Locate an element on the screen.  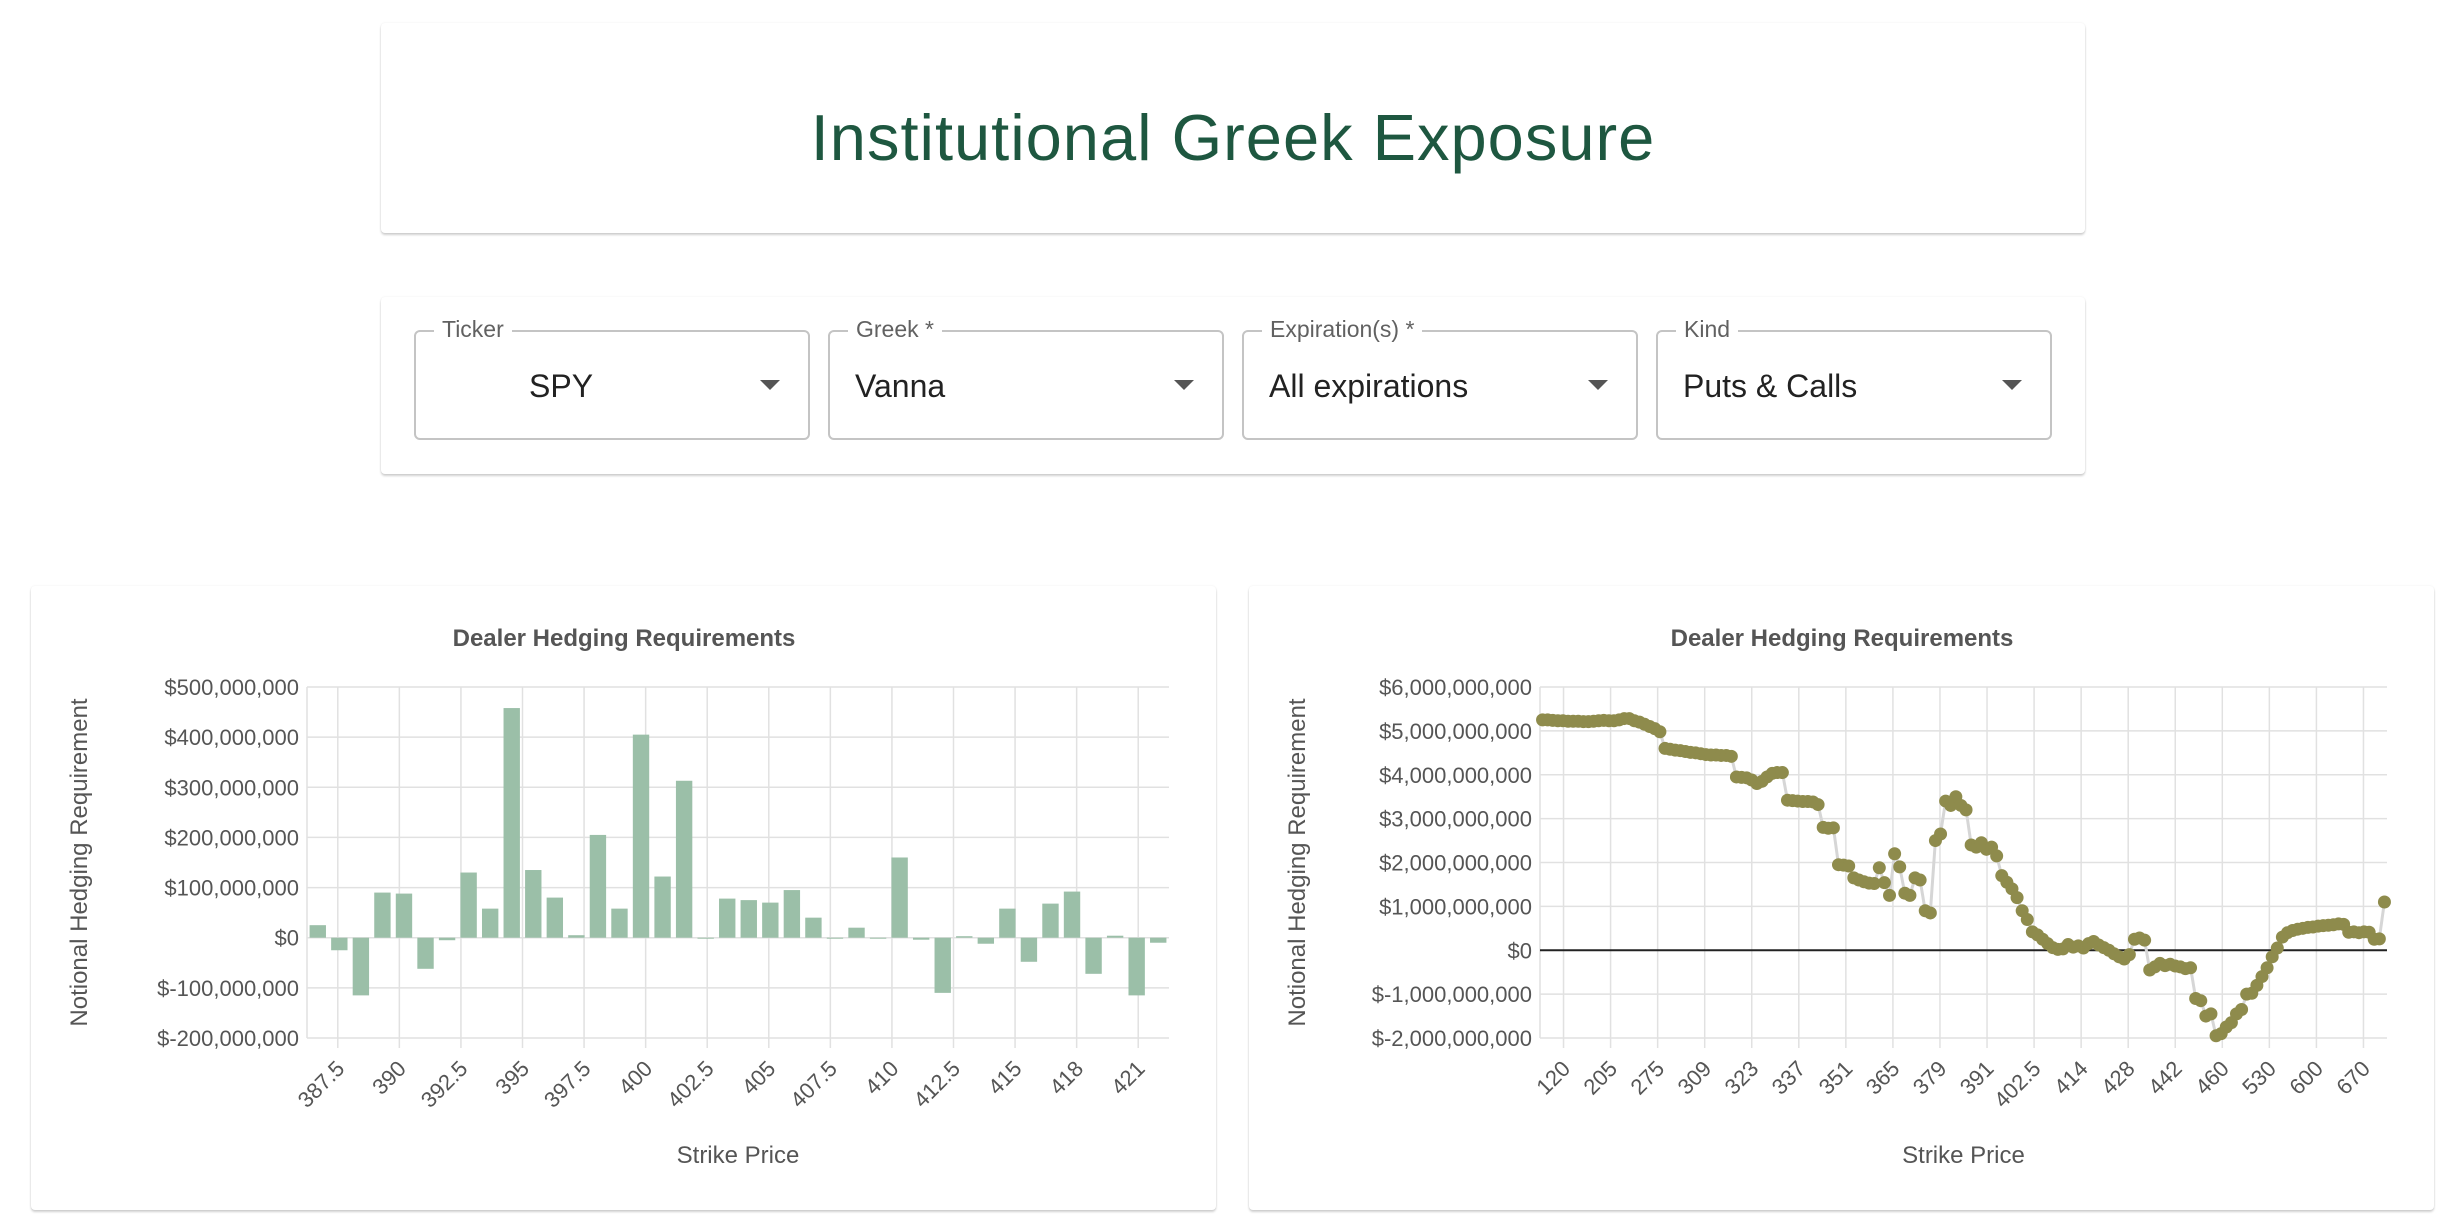
x-tick-label: 337 is located at coordinates (1789, 1078).